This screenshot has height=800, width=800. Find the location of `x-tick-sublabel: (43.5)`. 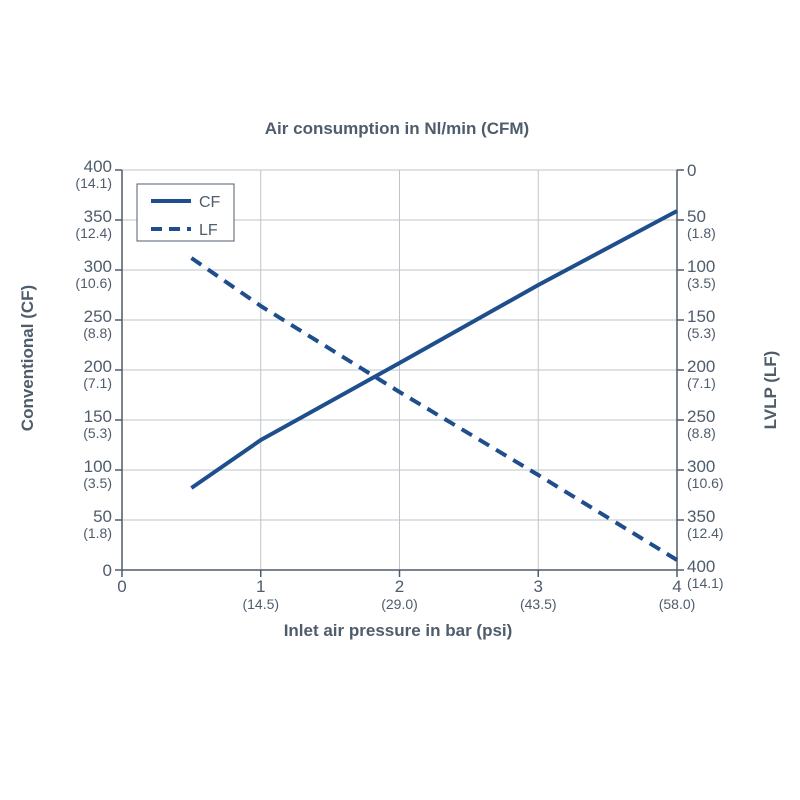

x-tick-sublabel: (43.5) is located at coordinates (538, 604).